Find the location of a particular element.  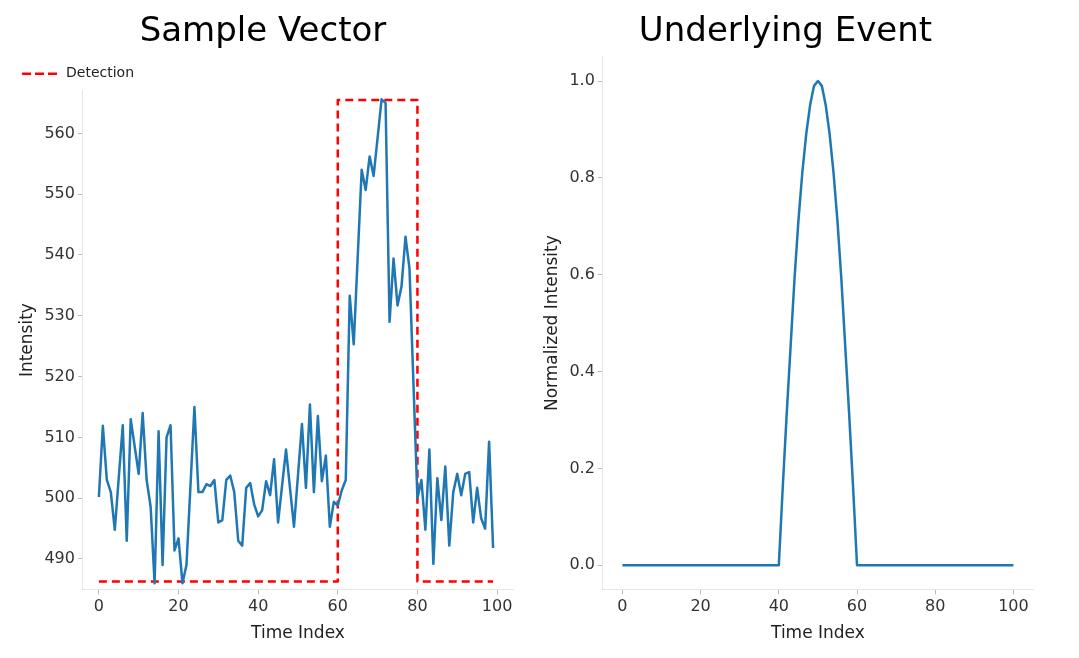

y-tick-label: 0.2 is located at coordinates (582, 467).